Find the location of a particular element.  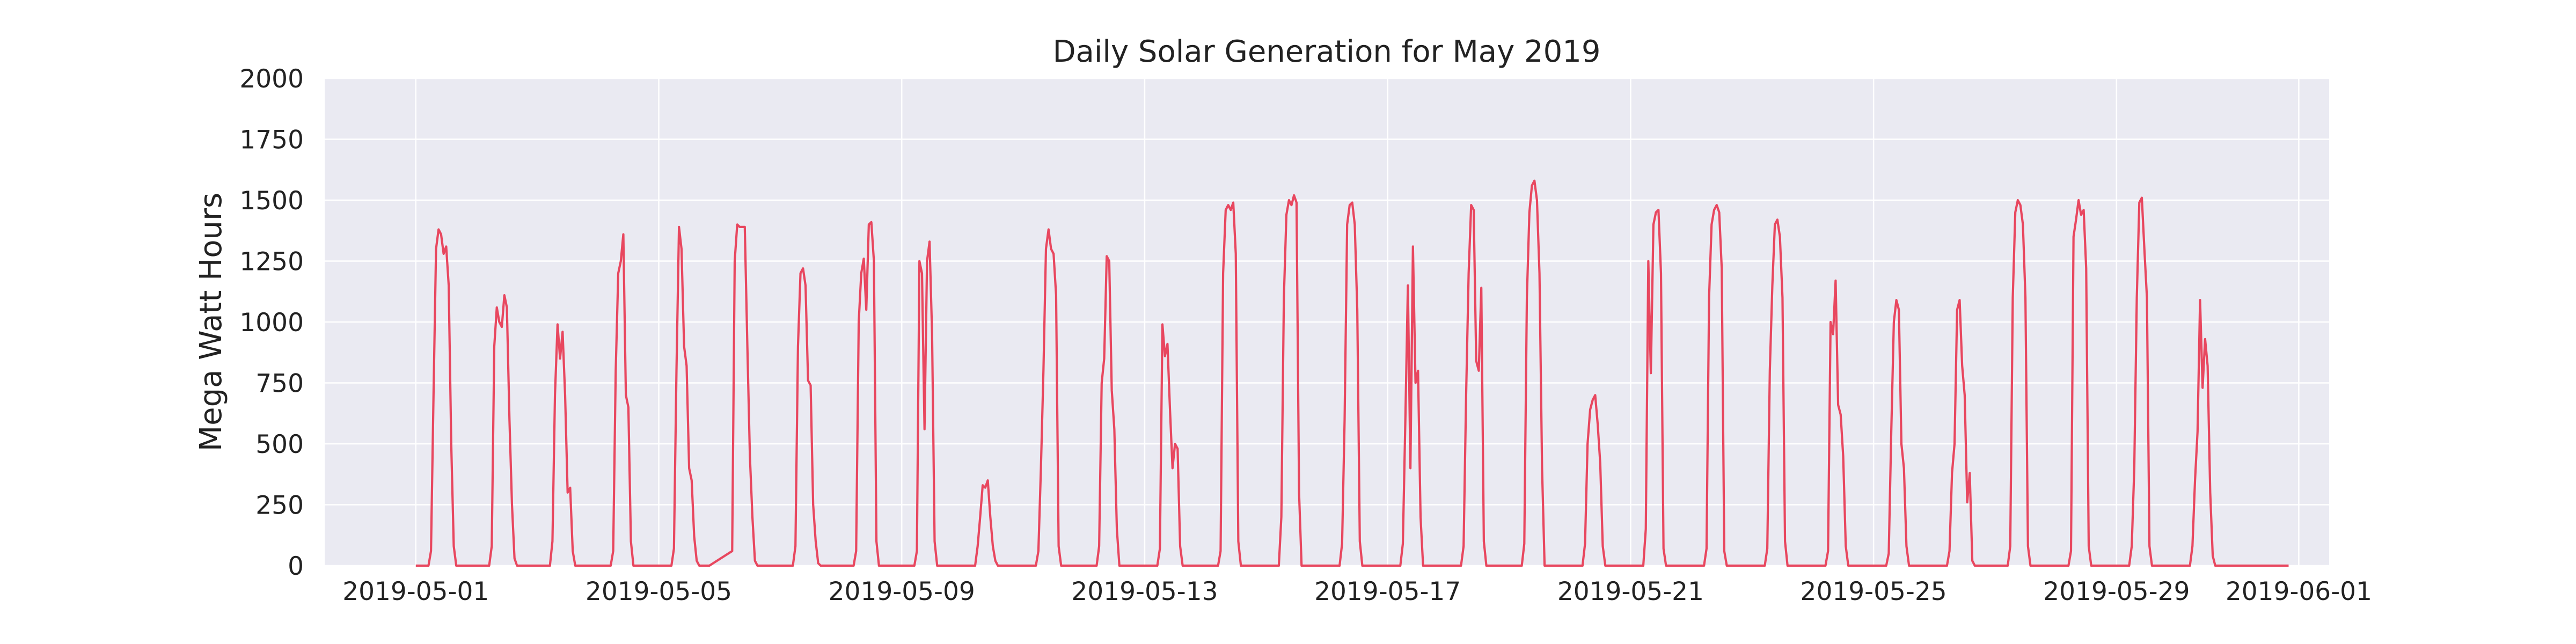

y-axis-tick-labels: 0 250 500 750 1000 1250 1500 1750 2000 is located at coordinates (271, 322).